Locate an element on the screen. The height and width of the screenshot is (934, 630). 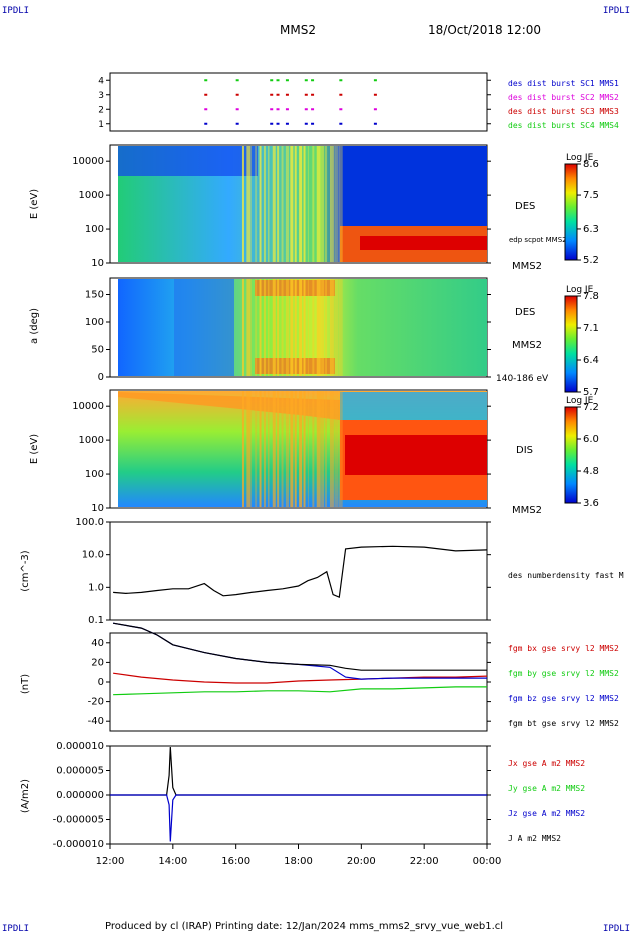
dis-energy-colorbar-label: 7.2 is located at coordinates (591, 407).